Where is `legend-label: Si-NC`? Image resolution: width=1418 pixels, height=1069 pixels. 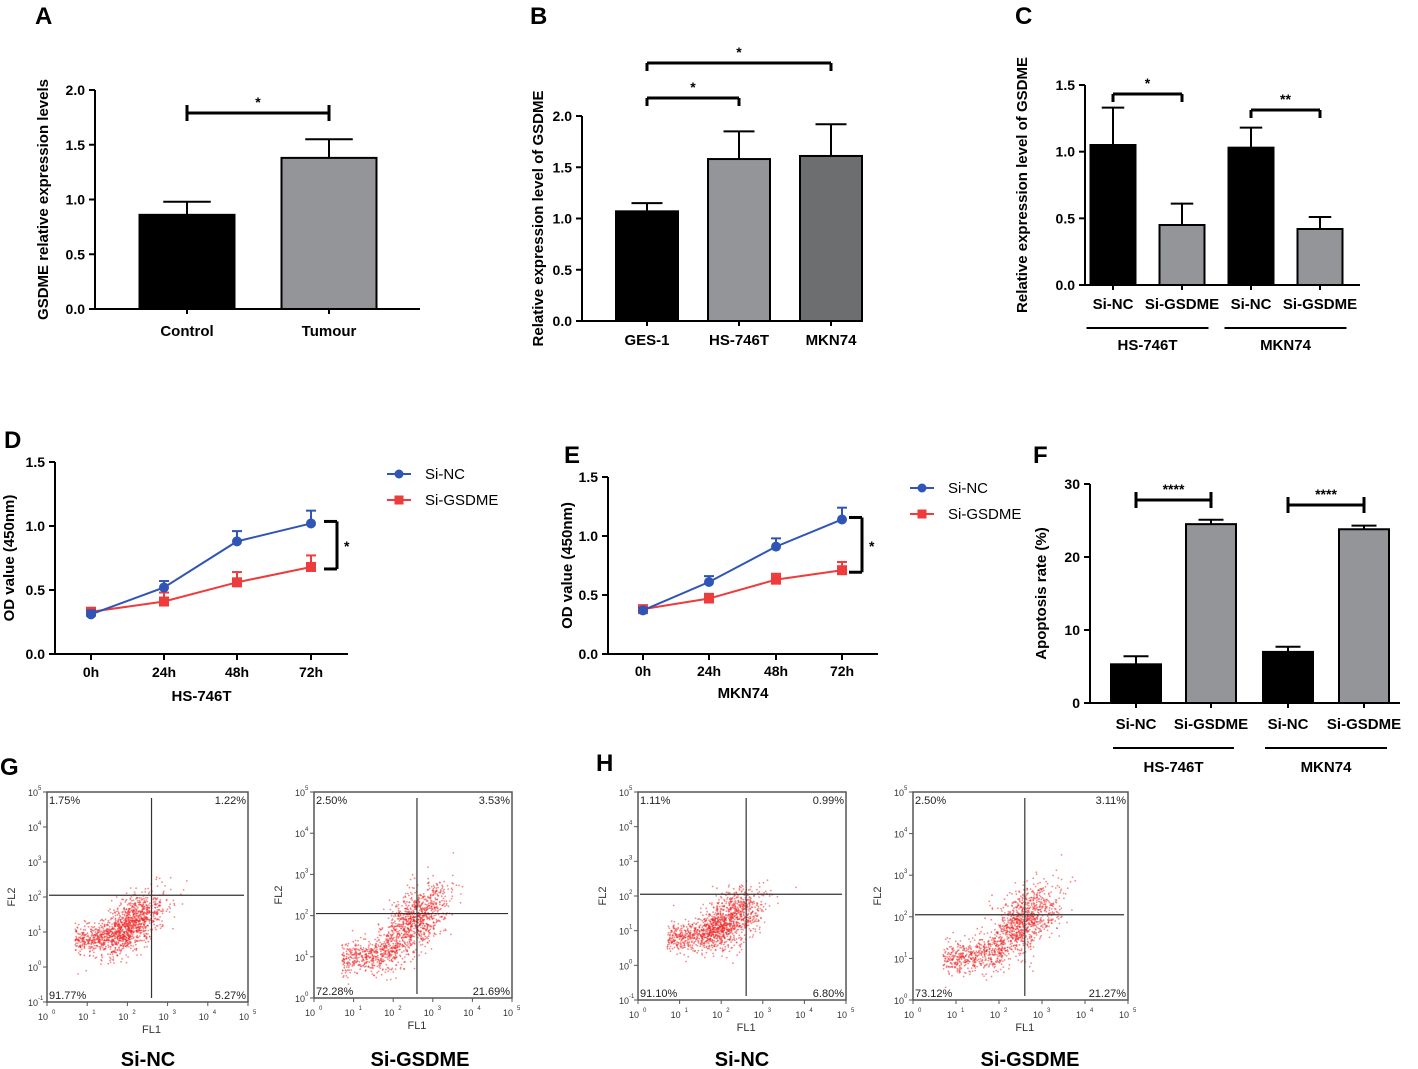
legend-label: Si-NC is located at coordinates (445, 474).